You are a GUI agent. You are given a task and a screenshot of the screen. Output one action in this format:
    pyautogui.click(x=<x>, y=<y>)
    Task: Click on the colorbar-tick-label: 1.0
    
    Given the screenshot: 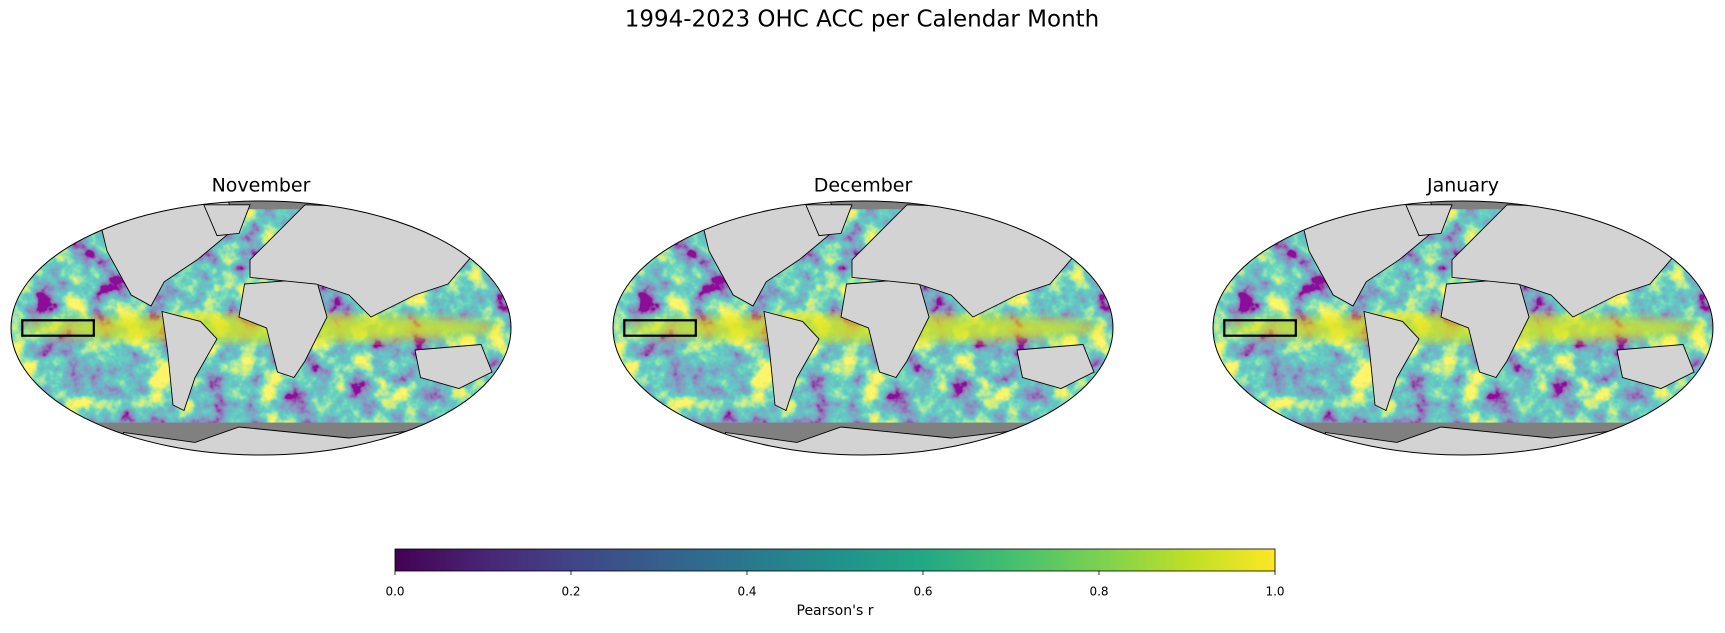 What is the action you would take?
    pyautogui.click(x=1274, y=592)
    